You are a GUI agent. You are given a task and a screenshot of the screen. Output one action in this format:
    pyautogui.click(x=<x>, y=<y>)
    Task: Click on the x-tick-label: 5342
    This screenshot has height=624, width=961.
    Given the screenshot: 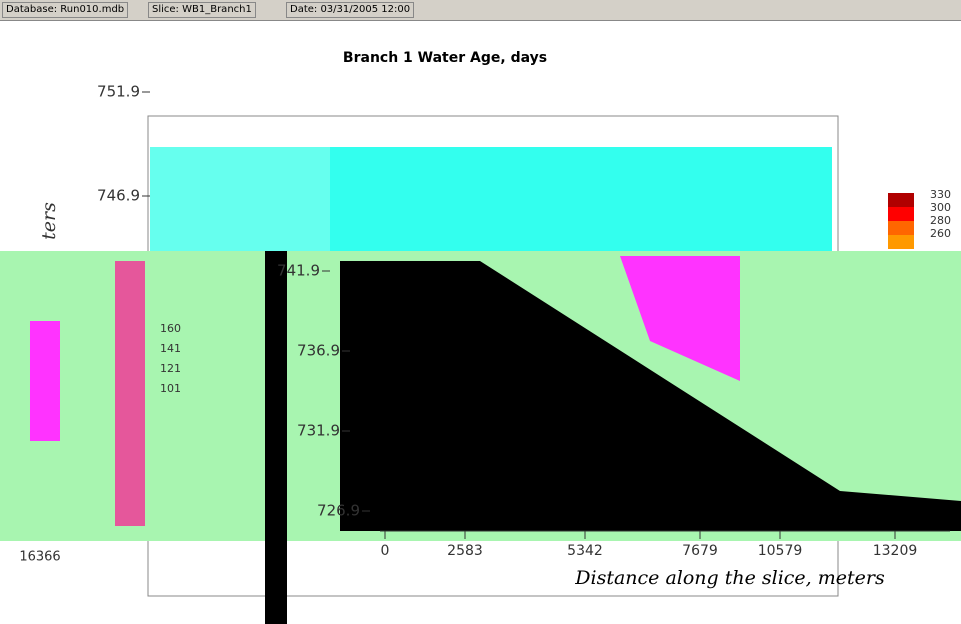 What is the action you would take?
    pyautogui.click(x=585, y=551)
    